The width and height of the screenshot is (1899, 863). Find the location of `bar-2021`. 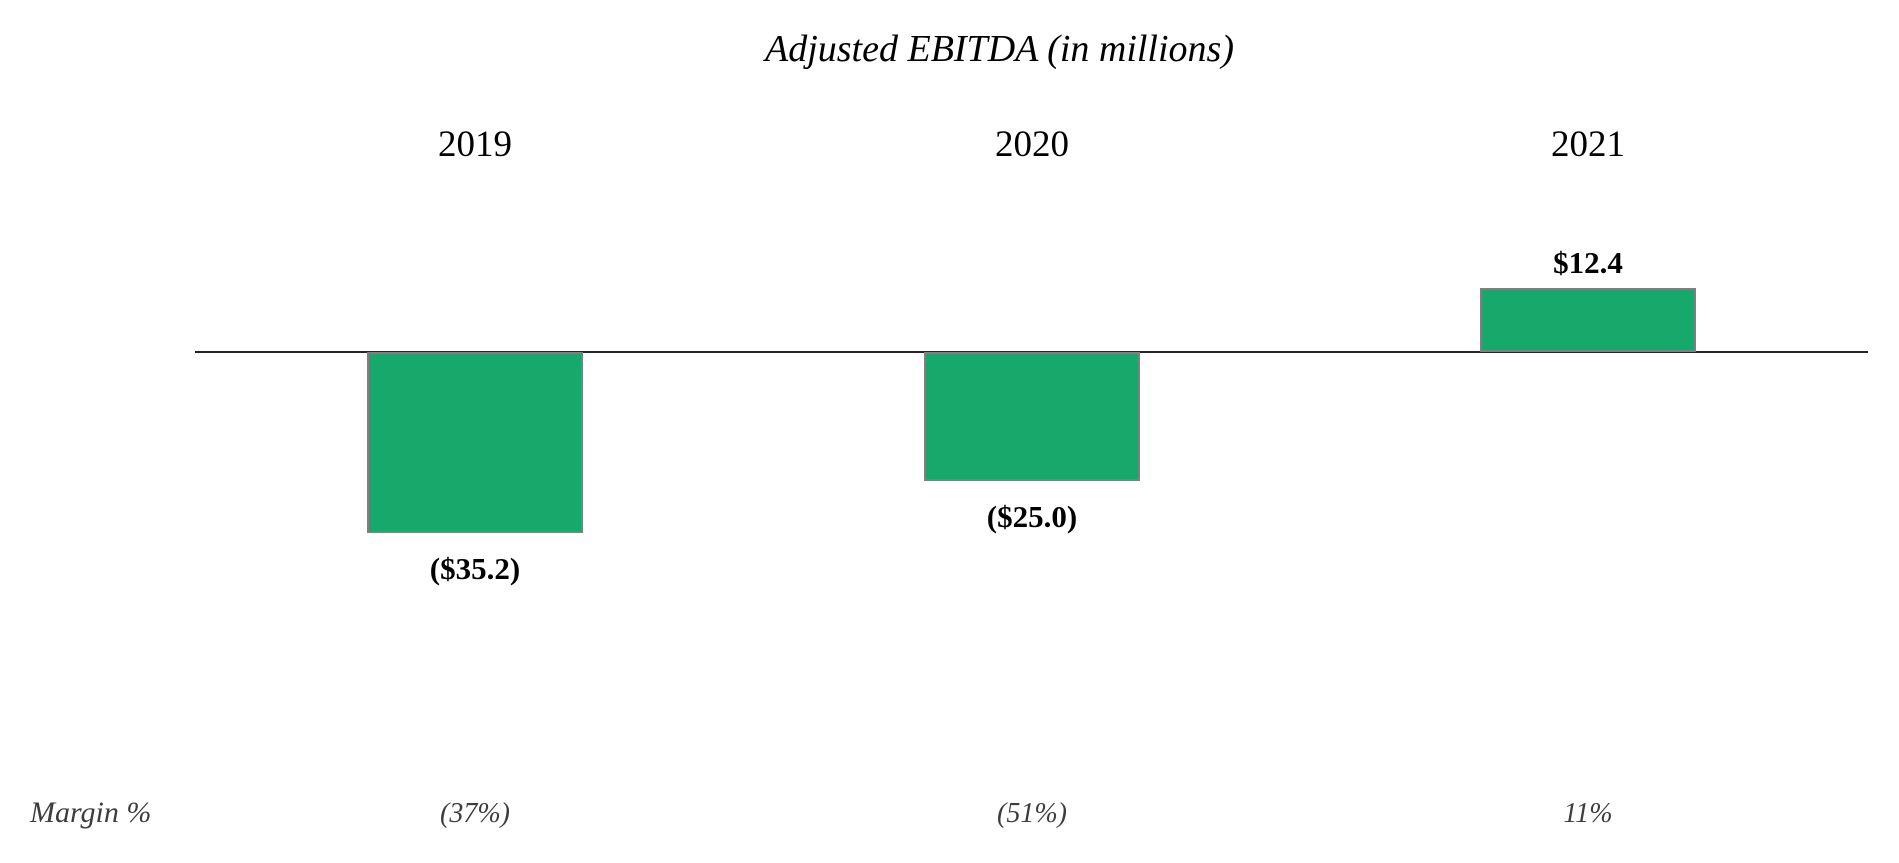

bar-2021 is located at coordinates (1588, 320).